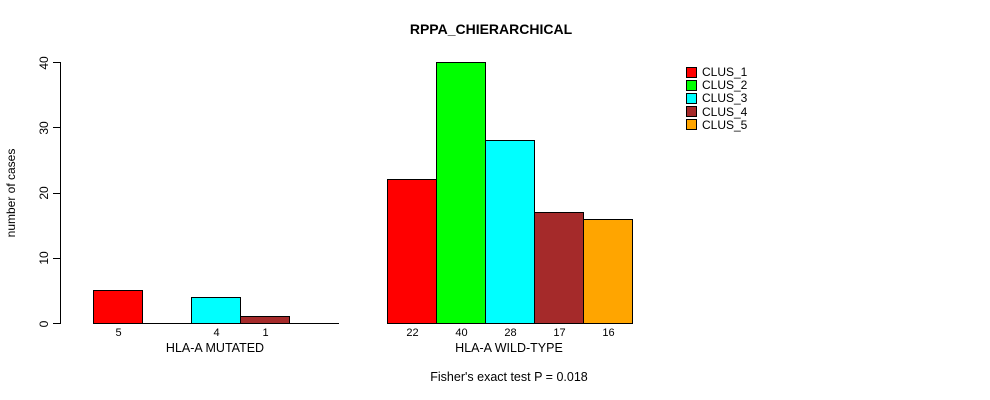  Describe the element at coordinates (510, 333) in the screenshot. I see `bar-value-label: 28` at that location.